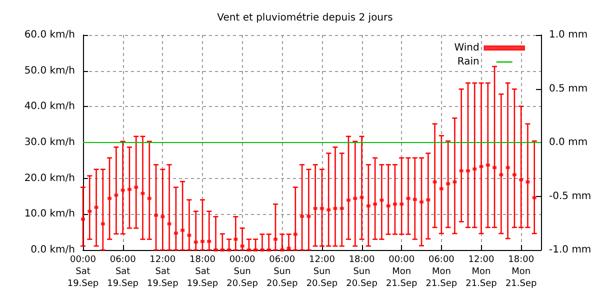 This screenshot has height=300, width=610. I want to click on y2-tick-label: -0.5 mm, so click(570, 196).